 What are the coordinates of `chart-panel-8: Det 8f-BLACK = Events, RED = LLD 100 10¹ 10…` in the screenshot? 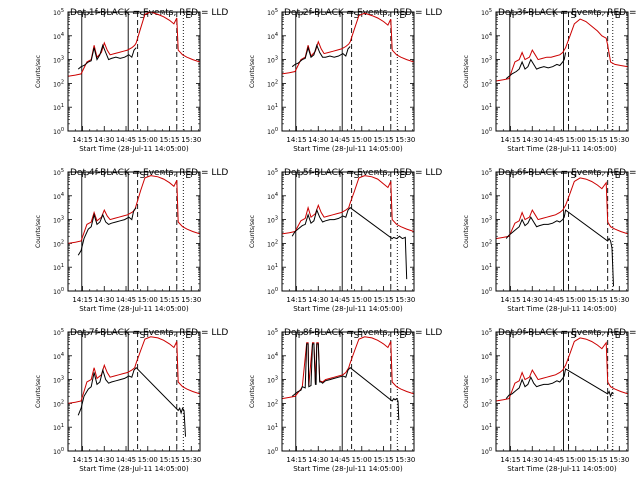 It's located at (345, 400).